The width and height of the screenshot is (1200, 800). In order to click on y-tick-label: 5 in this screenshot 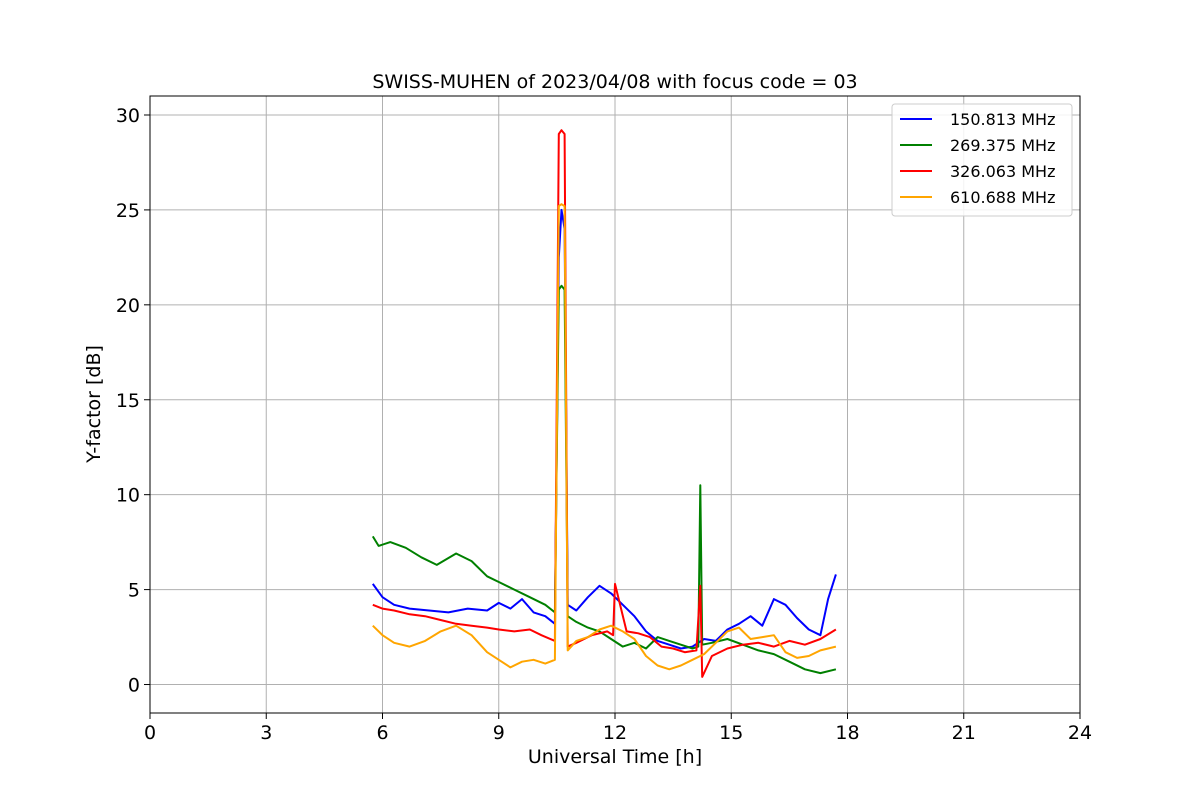, I will do `click(134, 591)`.